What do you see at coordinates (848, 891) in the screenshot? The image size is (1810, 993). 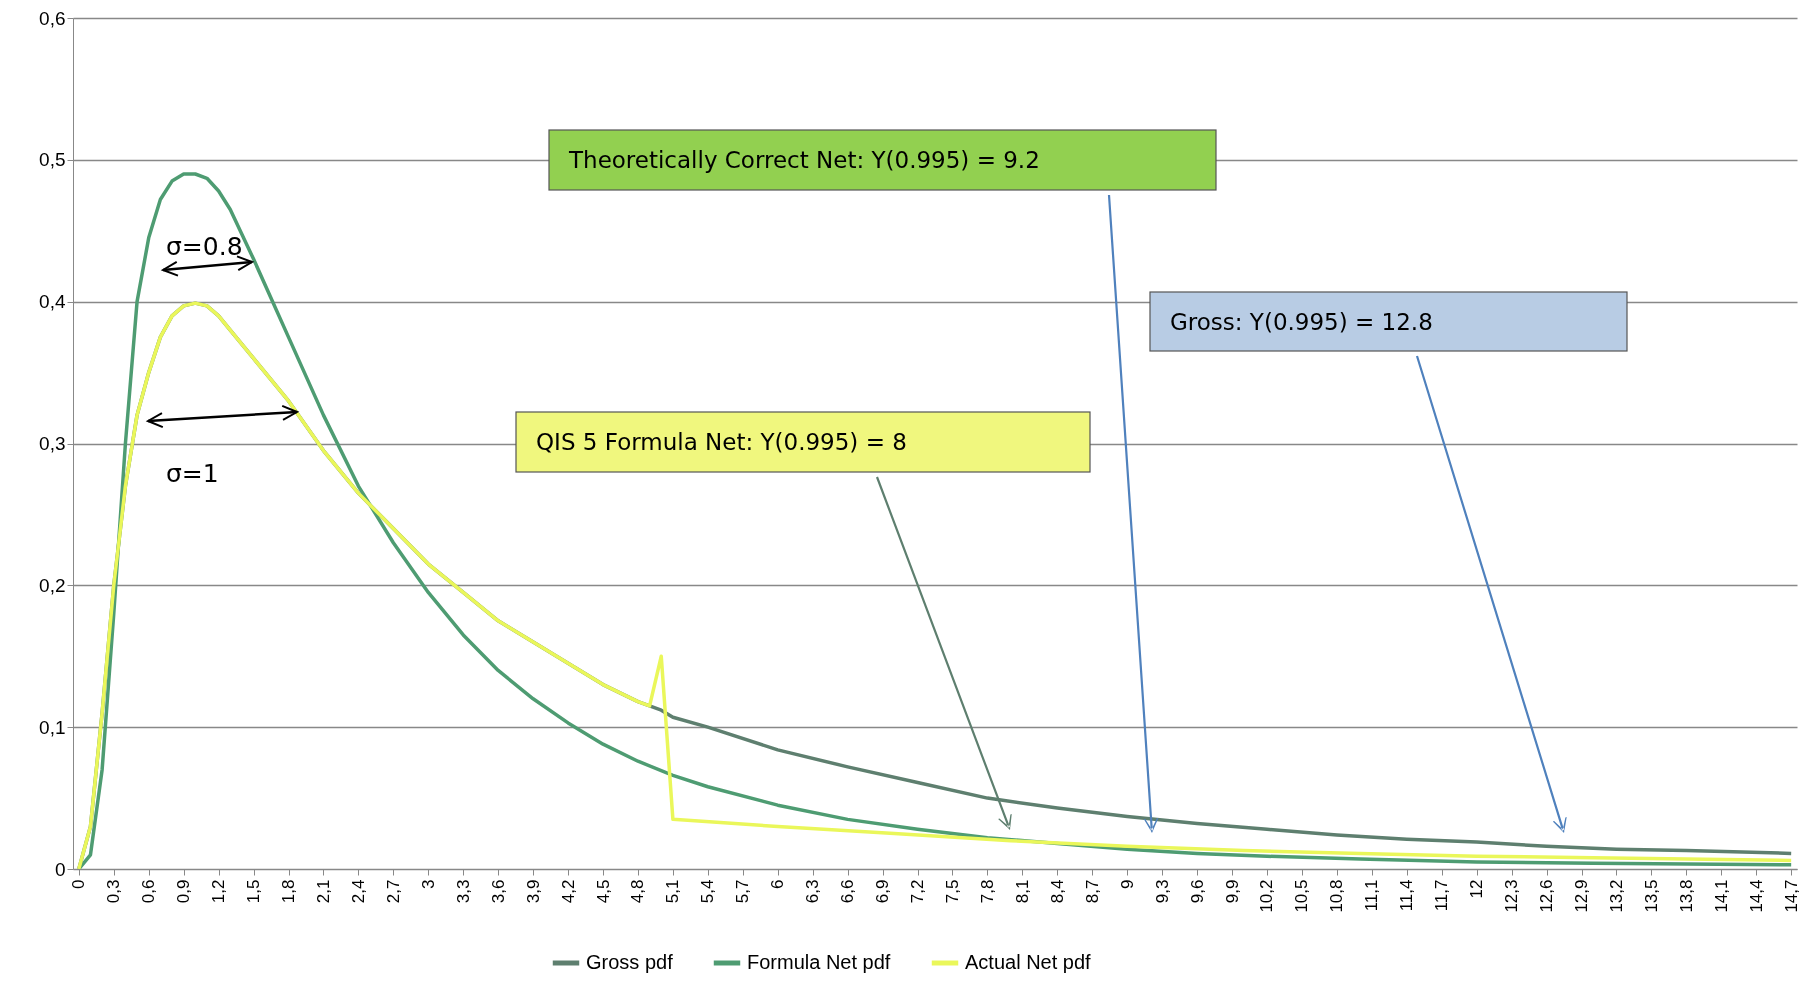 I see `x-tick-label: 6,6` at bounding box center [848, 891].